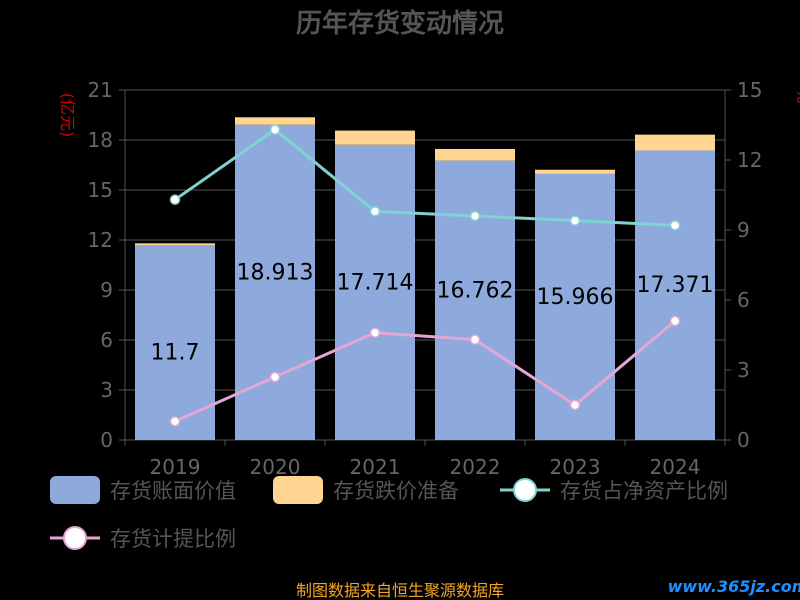 Image resolution: width=800 pixels, height=600 pixels. I want to click on x-tick-label: 2020, so click(275, 467).